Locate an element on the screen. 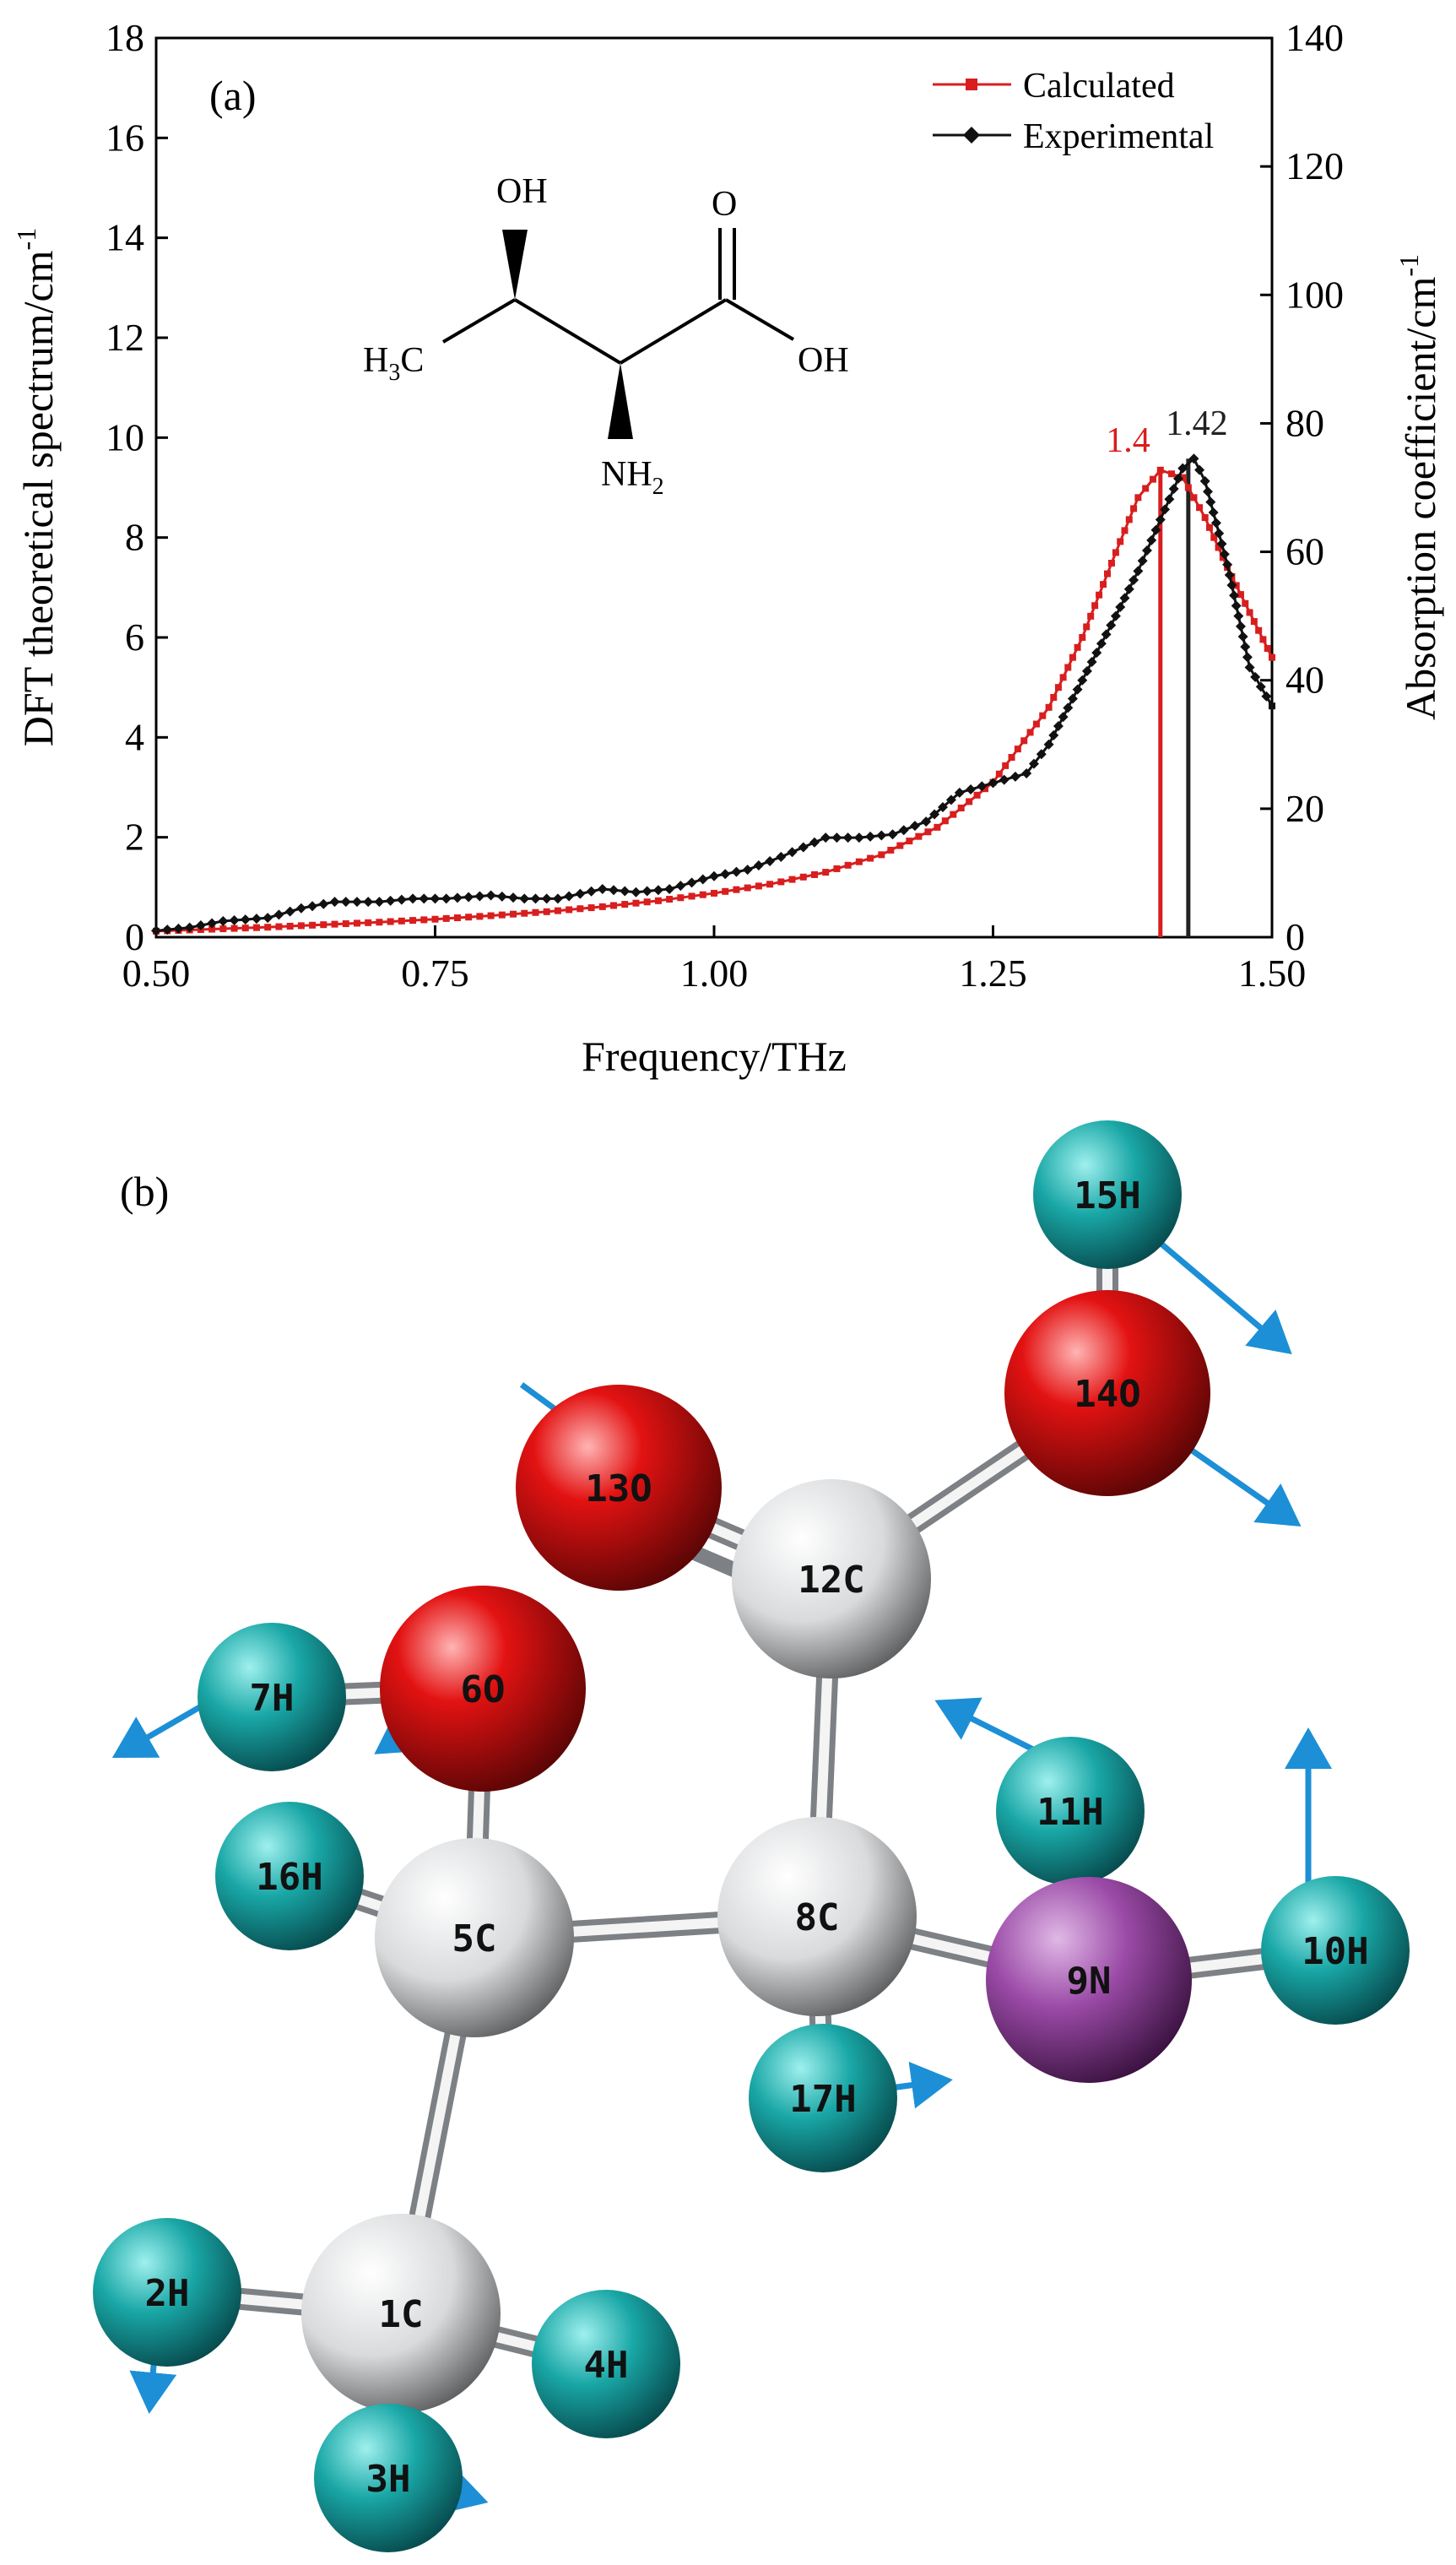 The height and width of the screenshot is (2565, 1456). peak-label-experimental: 1.42 is located at coordinates (1197, 423).